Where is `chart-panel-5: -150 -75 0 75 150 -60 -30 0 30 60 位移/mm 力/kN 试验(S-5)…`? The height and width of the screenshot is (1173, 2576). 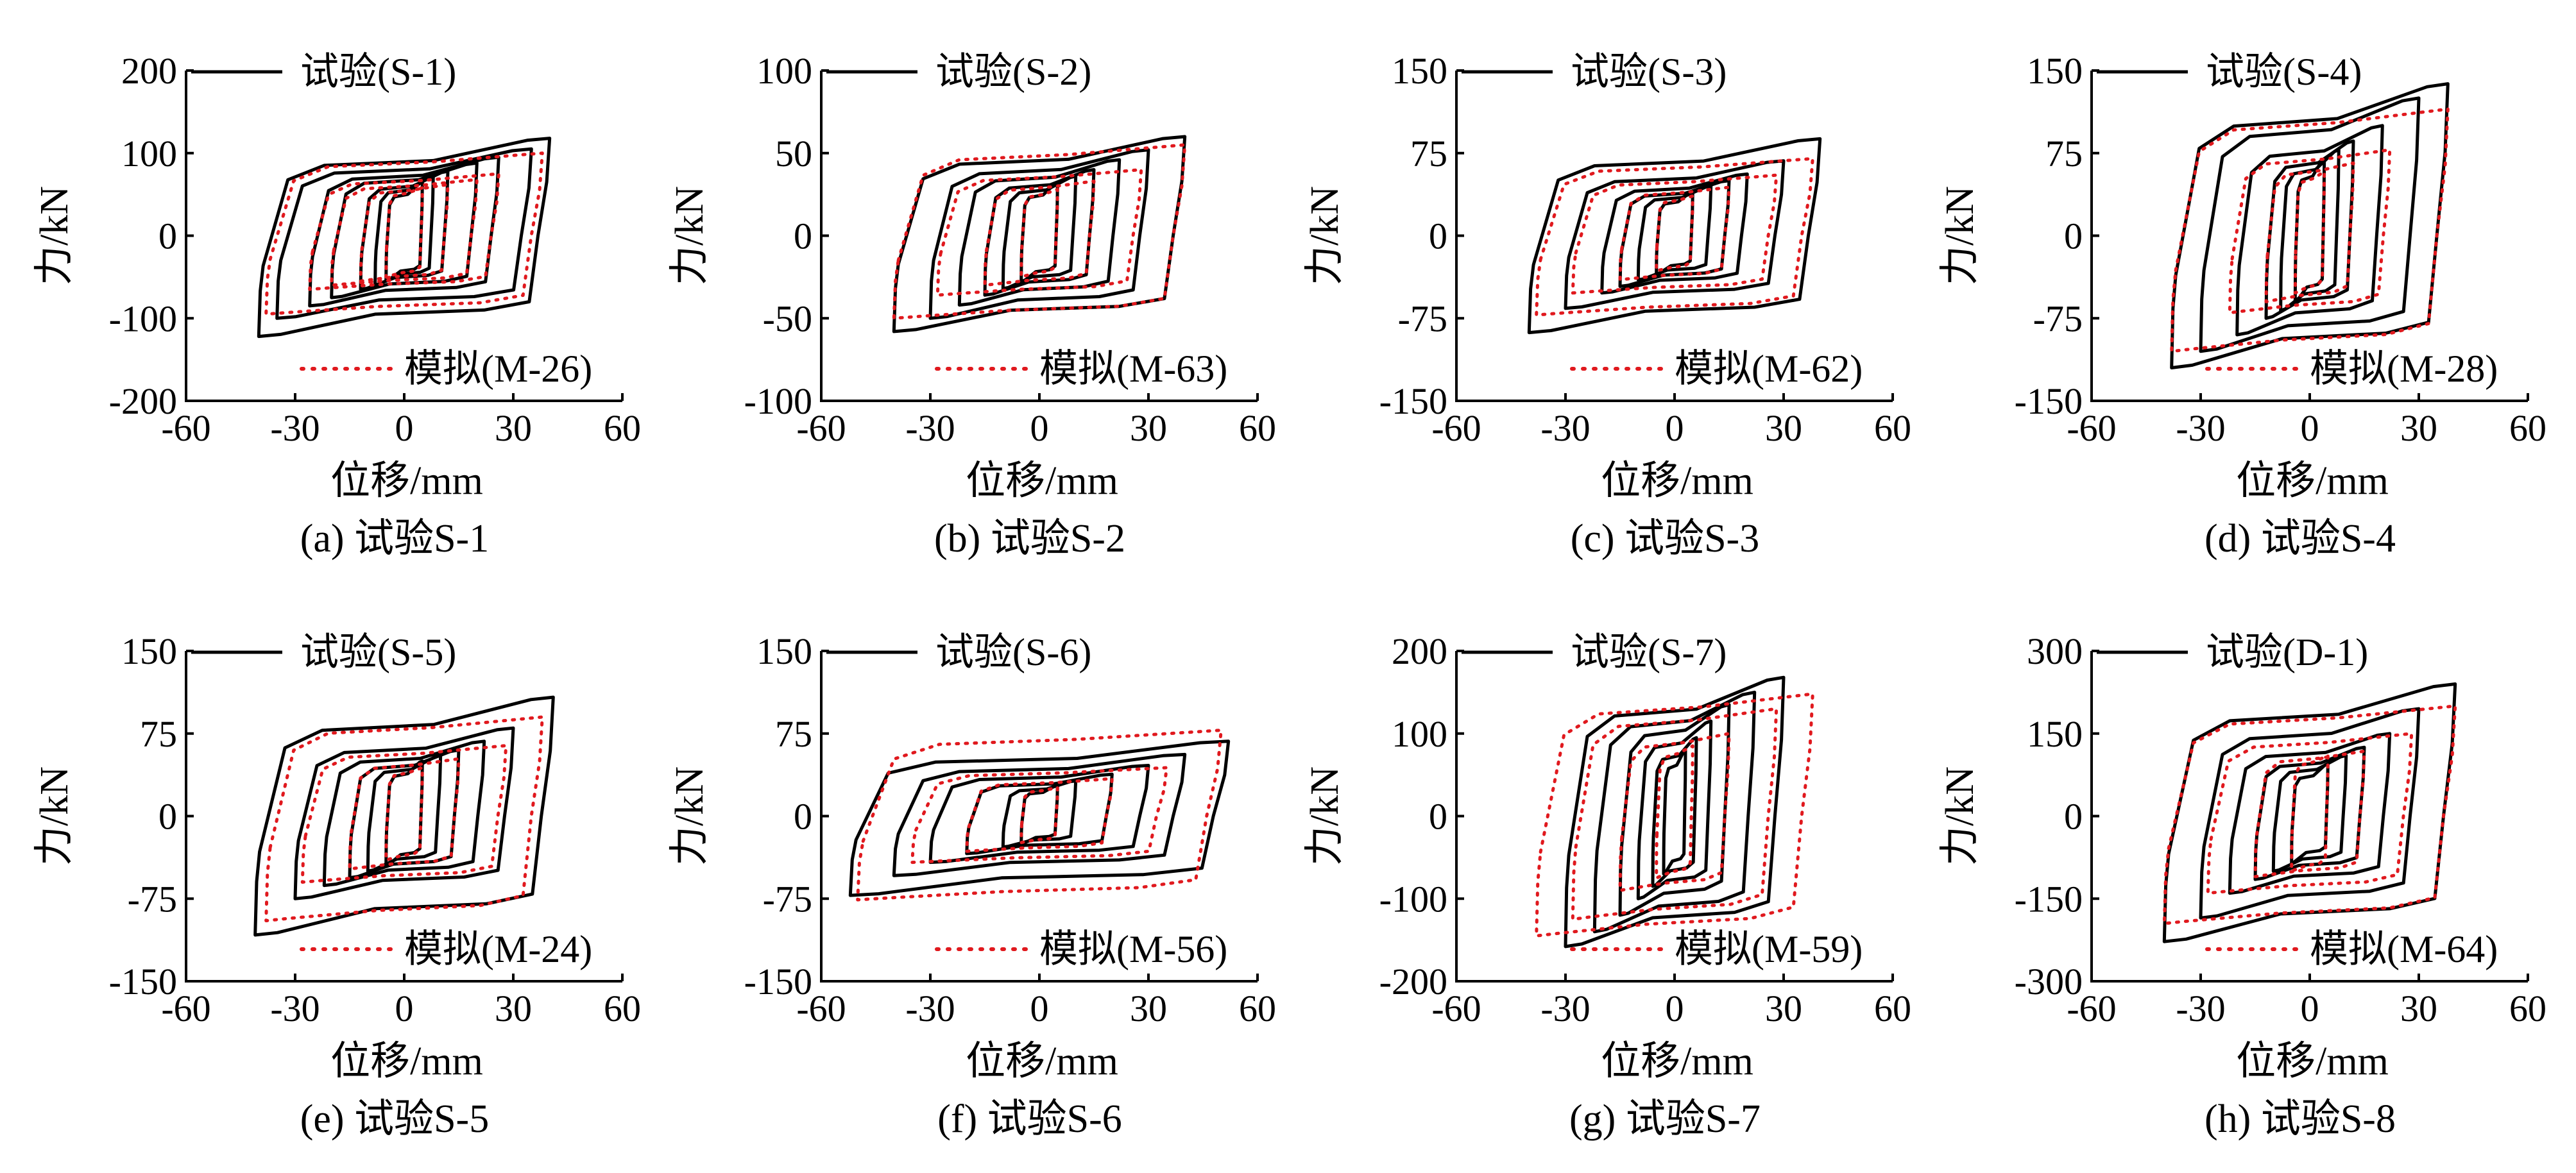
chart-panel-5: -150 -75 0 75 150 -60 -30 0 30 60 位移/mm 力/kN 试验(S-5)… is located at coordinates (337, 885).